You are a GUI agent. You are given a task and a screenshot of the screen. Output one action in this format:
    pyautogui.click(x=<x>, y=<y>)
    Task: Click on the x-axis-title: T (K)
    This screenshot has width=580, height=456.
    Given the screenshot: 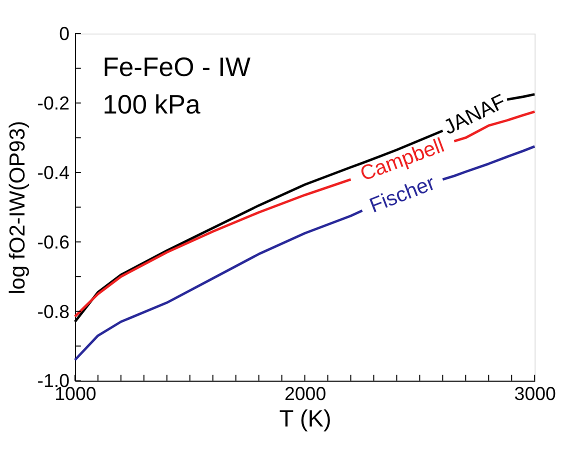 What is the action you would take?
    pyautogui.click(x=305, y=419)
    